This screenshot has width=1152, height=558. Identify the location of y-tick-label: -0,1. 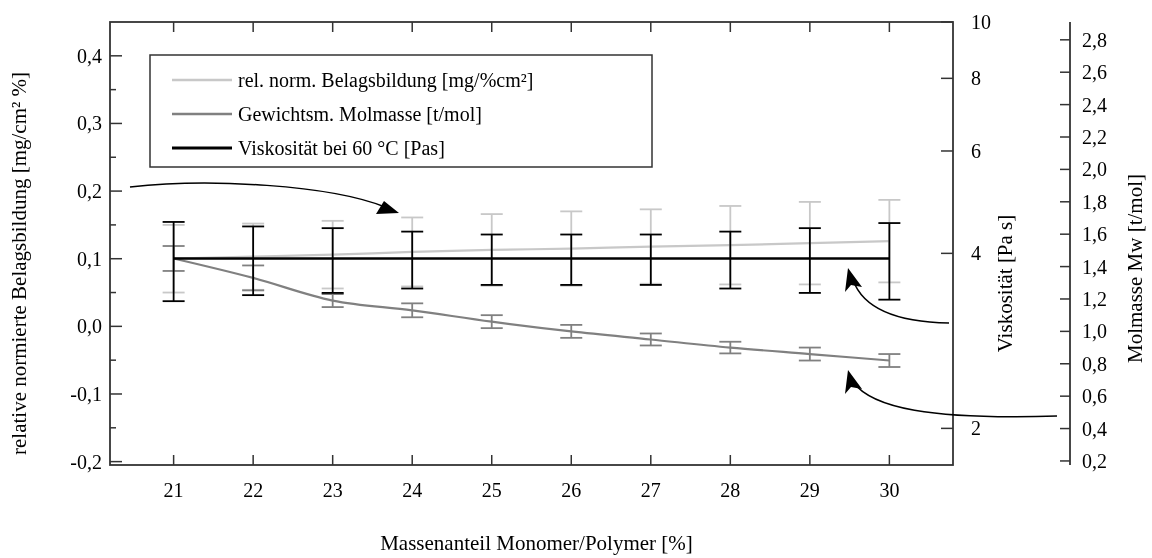
(86, 393).